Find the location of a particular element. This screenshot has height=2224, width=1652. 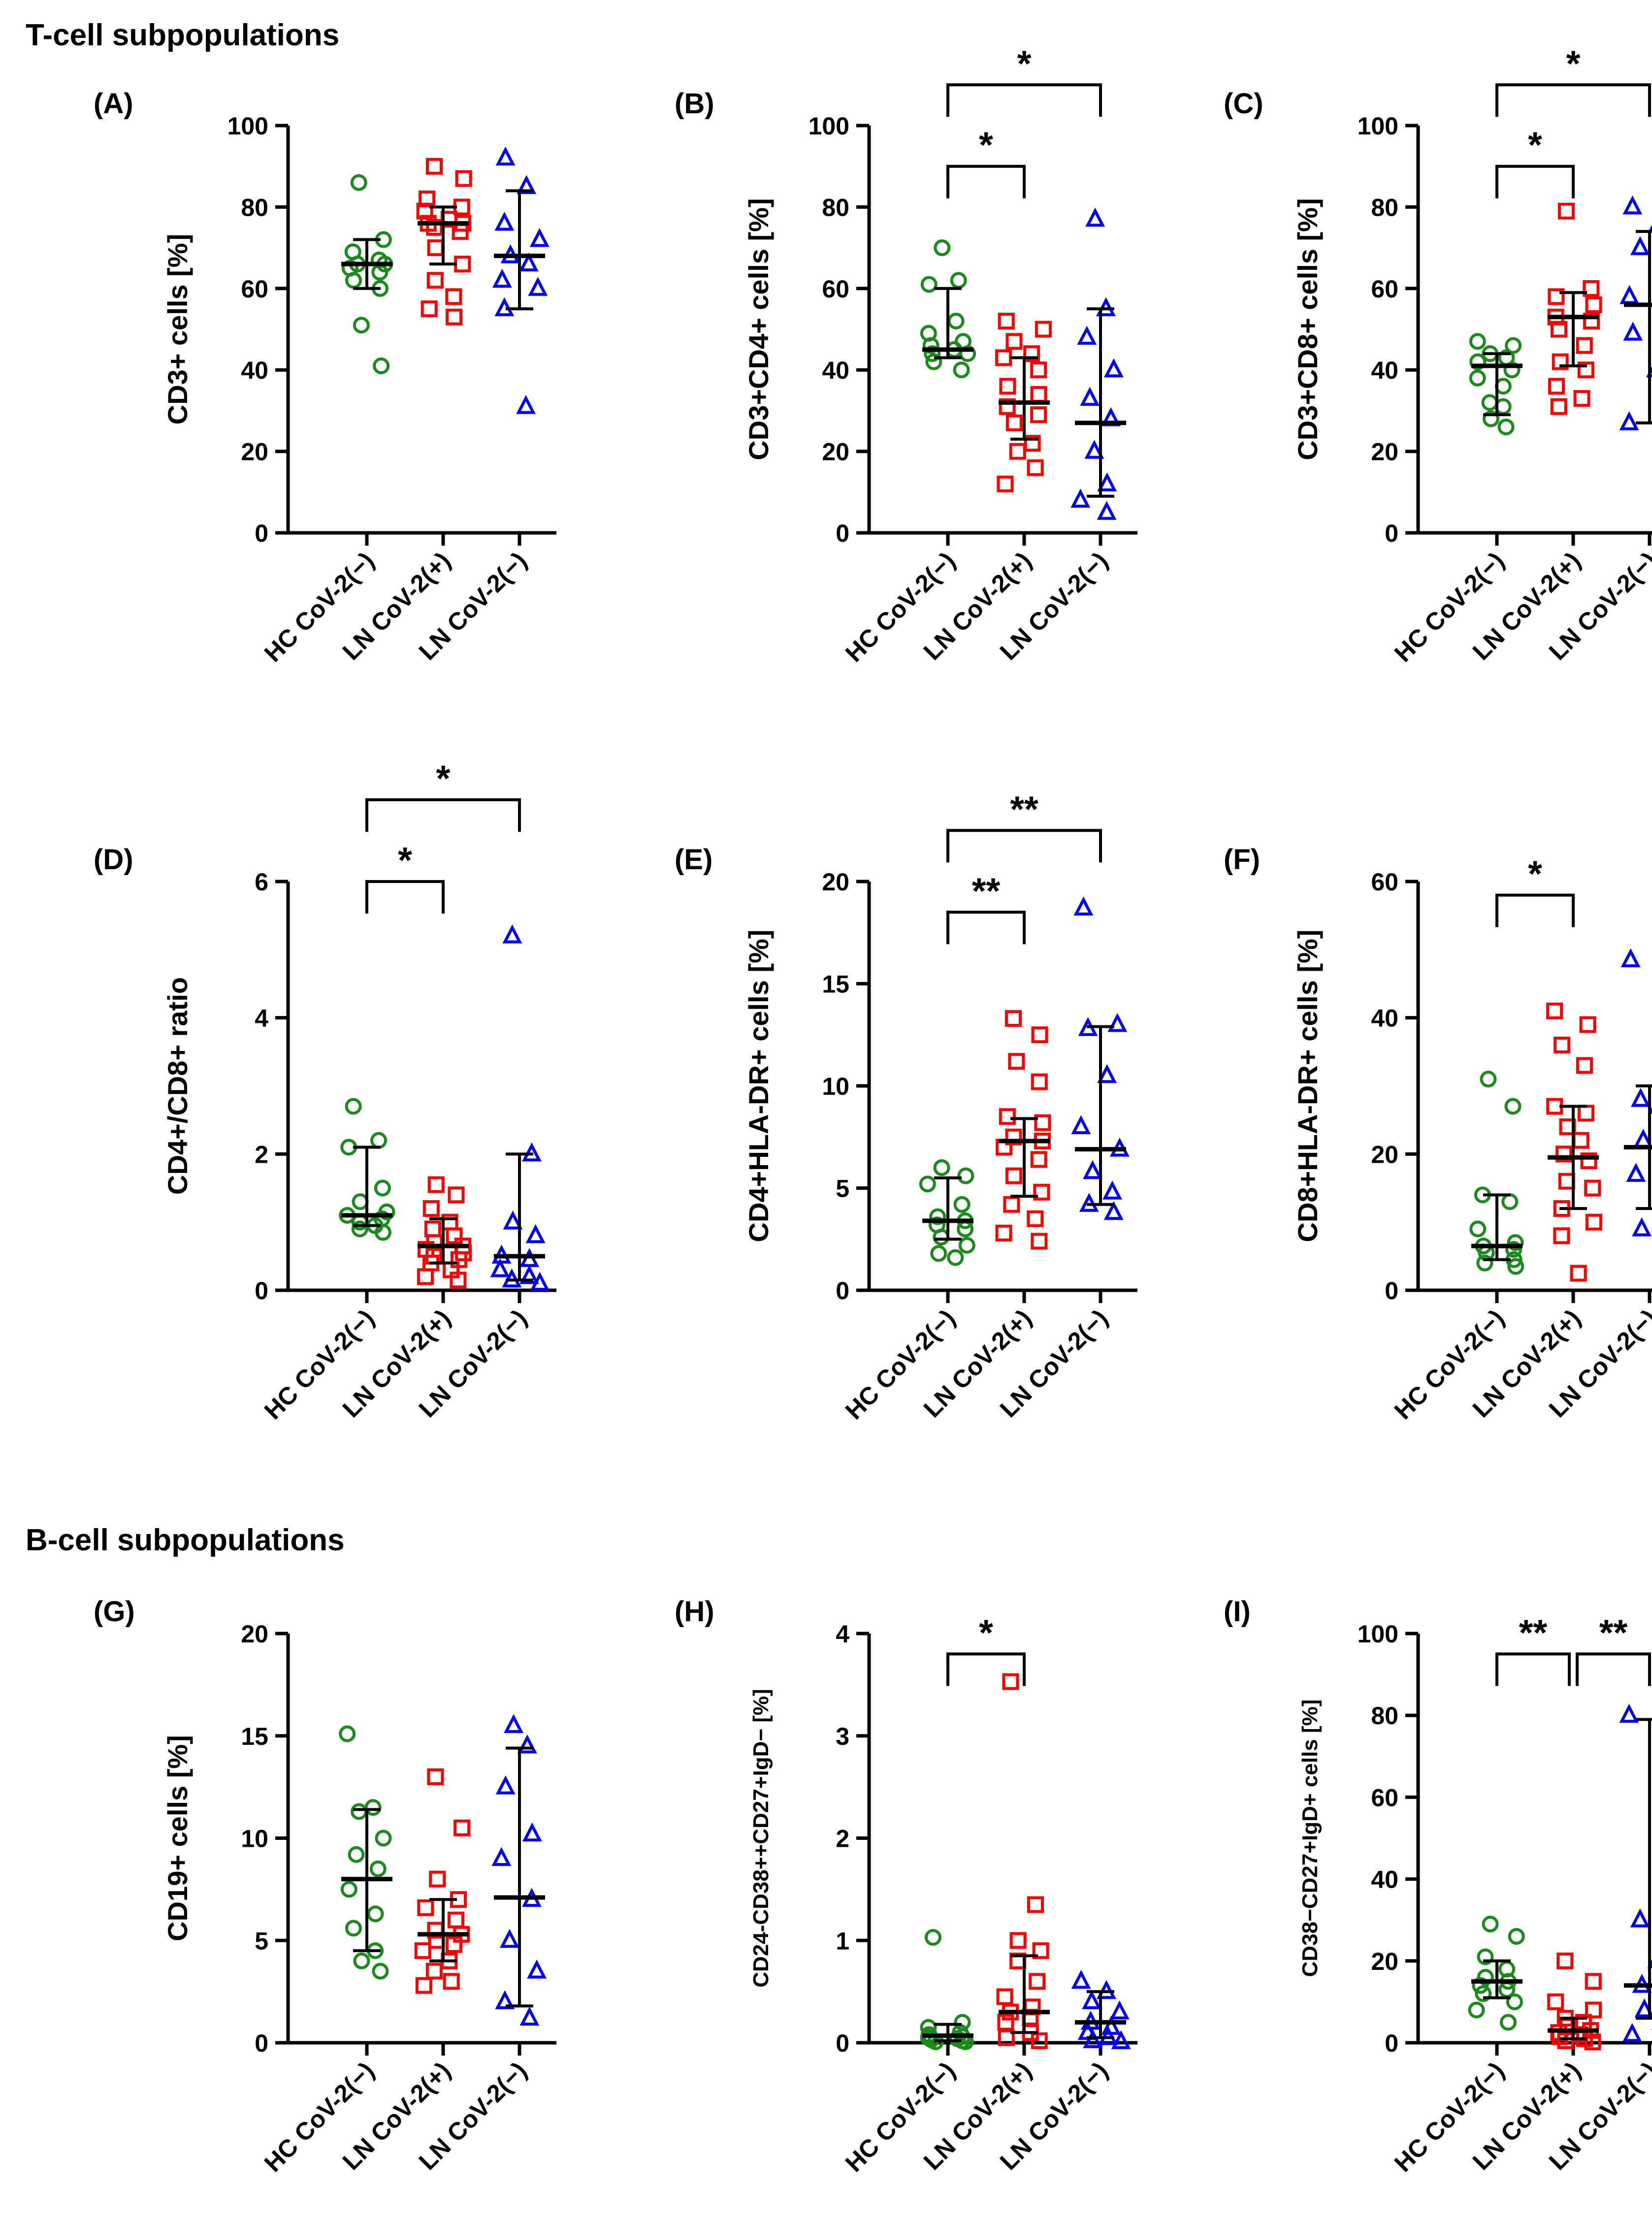

y-tick-label: 20 is located at coordinates (1384, 1154).